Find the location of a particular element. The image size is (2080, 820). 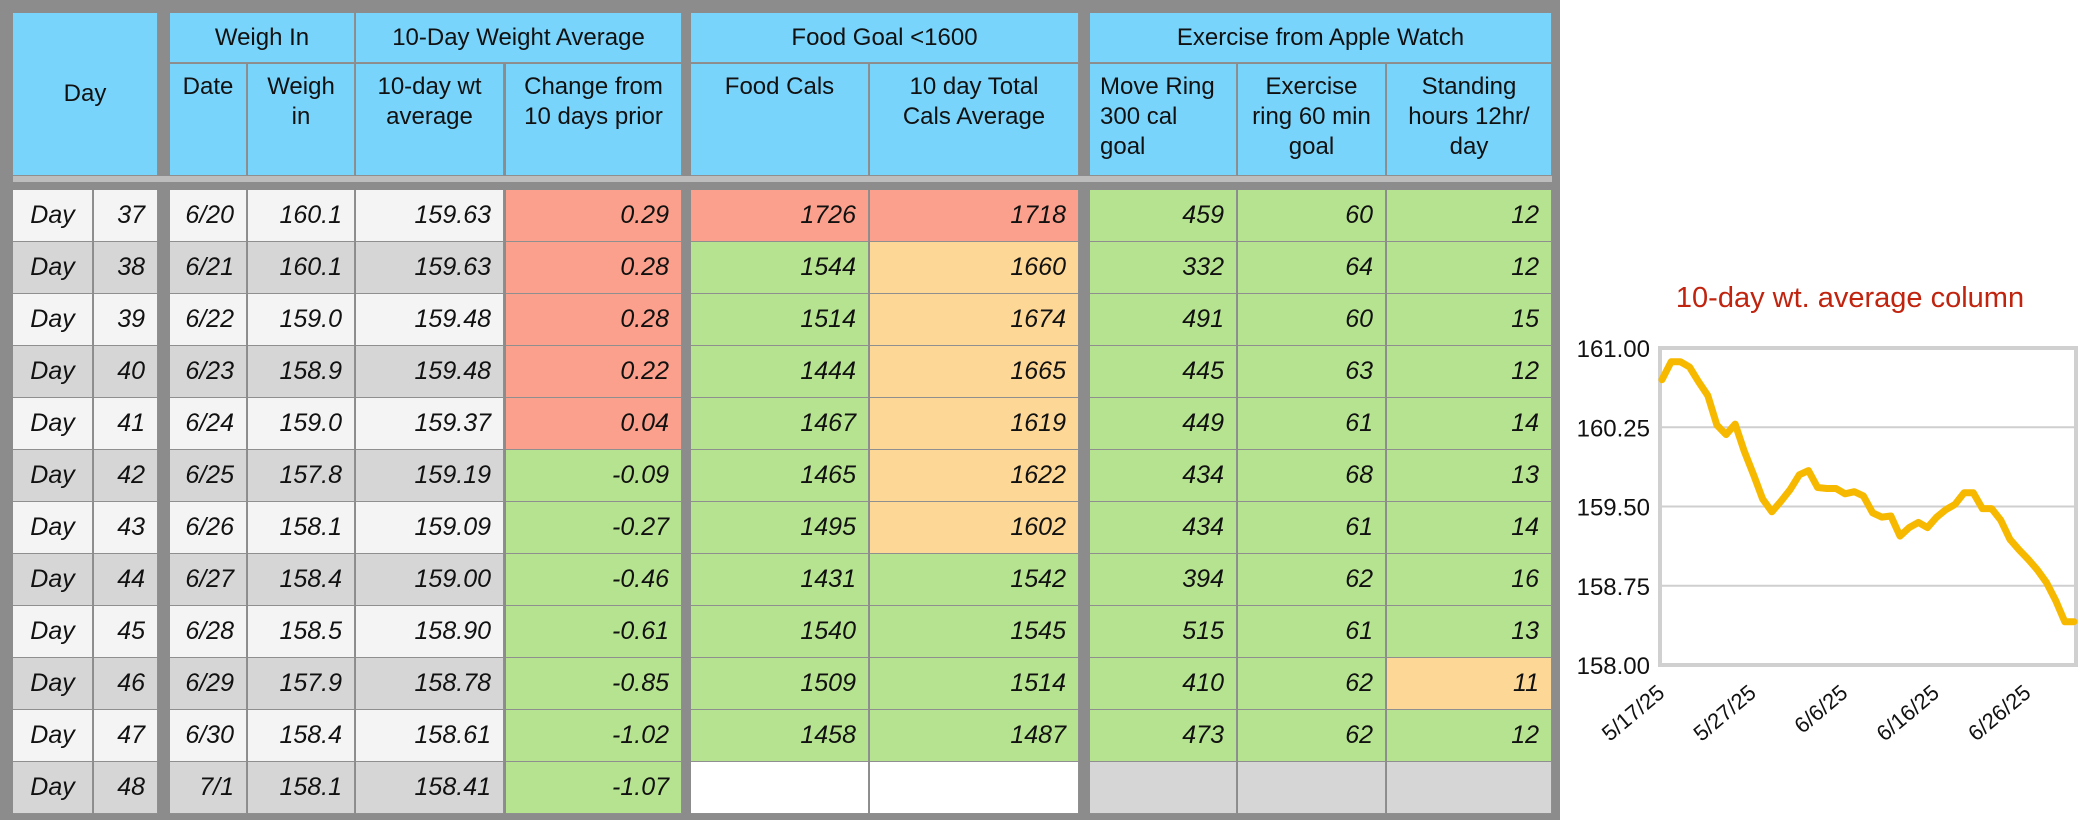

day-number-cell: 37 is located at coordinates (126, 216).